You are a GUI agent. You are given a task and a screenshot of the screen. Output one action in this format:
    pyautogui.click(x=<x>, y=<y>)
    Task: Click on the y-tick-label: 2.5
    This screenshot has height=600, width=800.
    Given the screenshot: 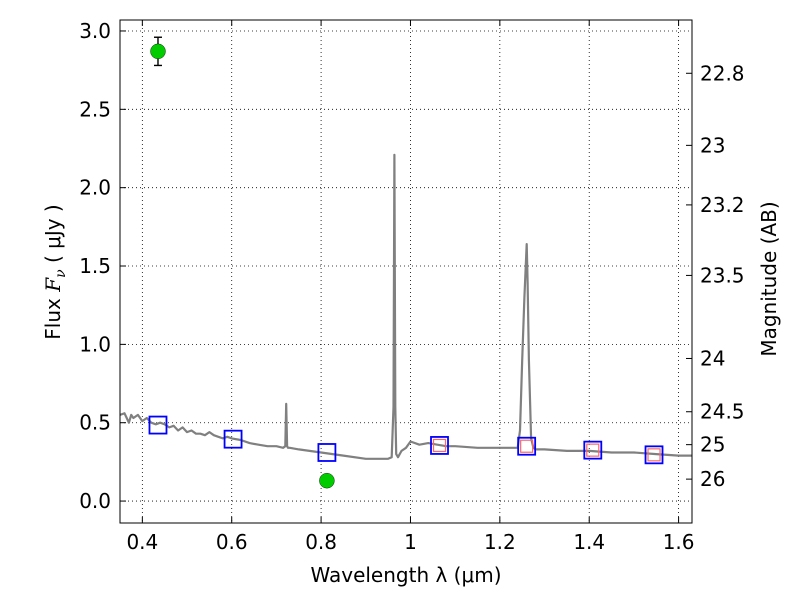 What is the action you would take?
    pyautogui.click(x=95, y=109)
    